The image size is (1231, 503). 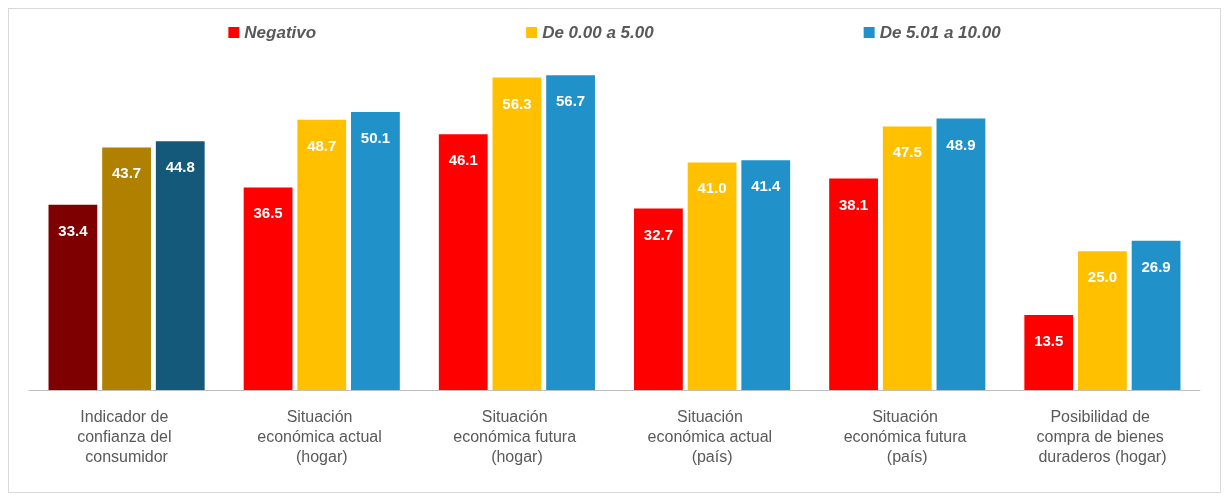 What do you see at coordinates (1102, 436) in the screenshot?
I see `x-tick-label: Posibilidad de compra de bienes duraderos (hogar)` at bounding box center [1102, 436].